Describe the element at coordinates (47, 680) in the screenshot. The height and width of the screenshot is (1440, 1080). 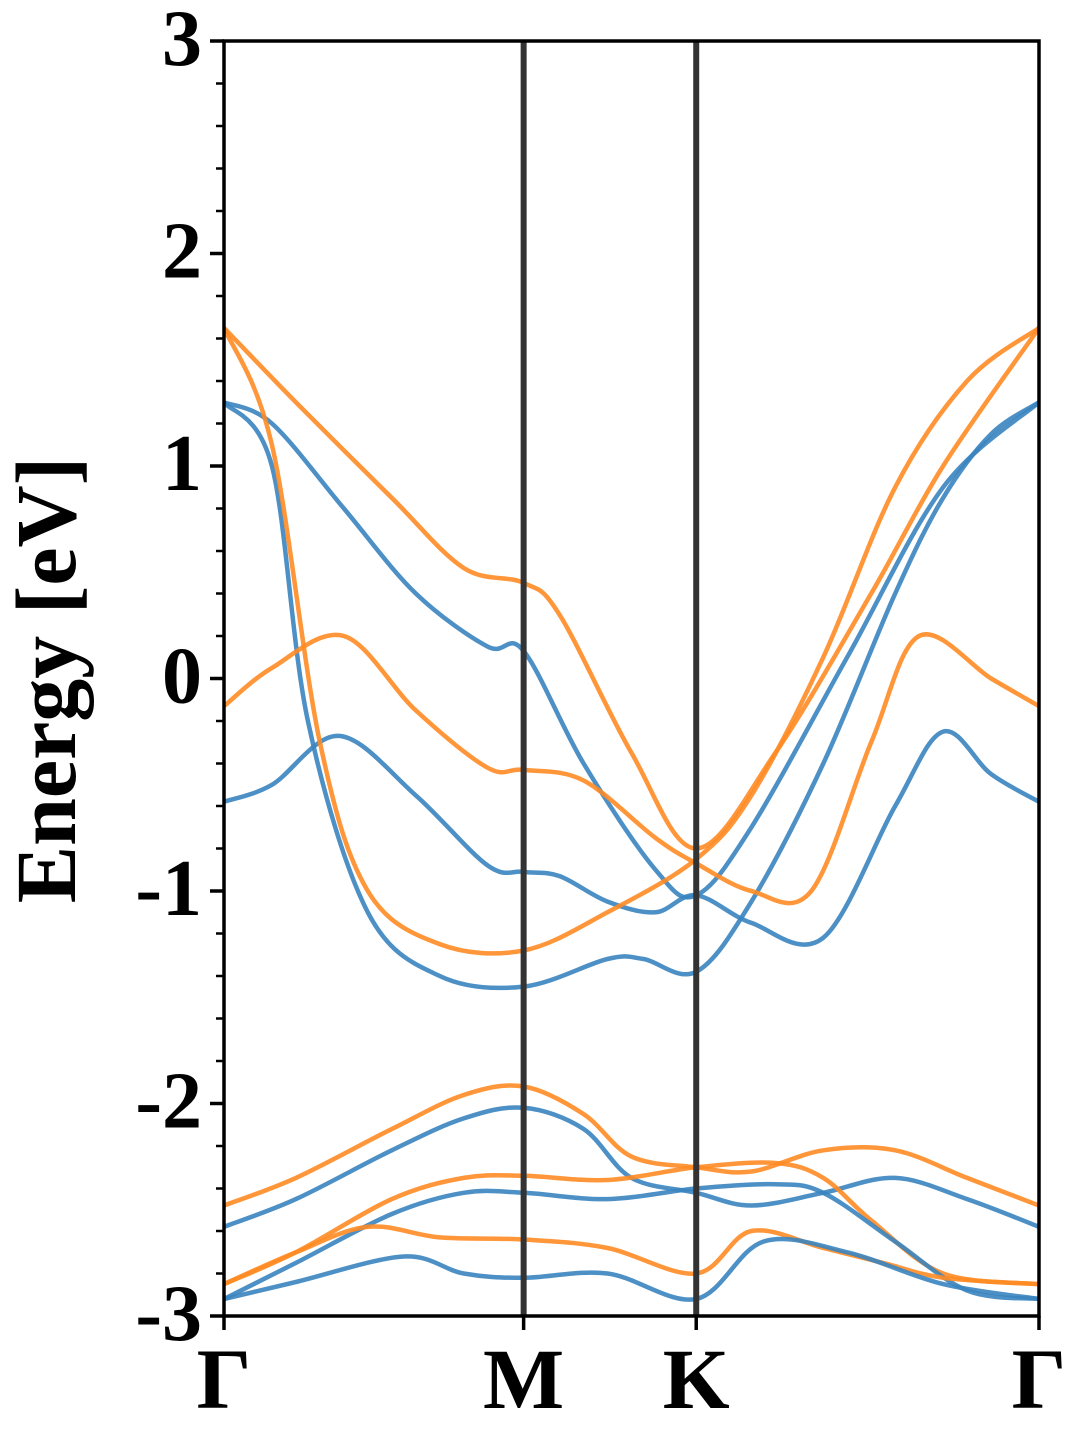
I see `y-axis-title: Energy [eV]` at that location.